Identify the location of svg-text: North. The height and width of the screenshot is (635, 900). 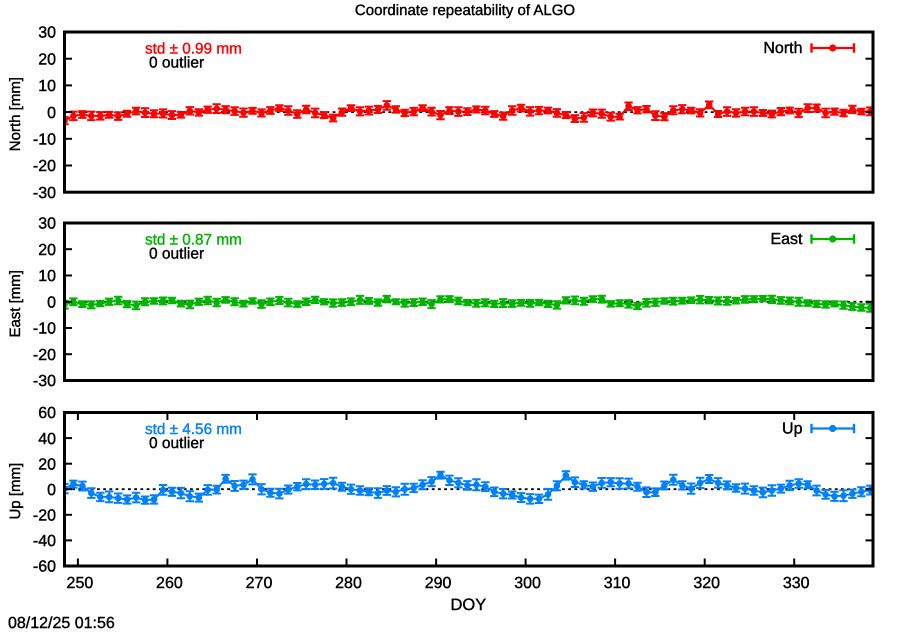
(782, 48).